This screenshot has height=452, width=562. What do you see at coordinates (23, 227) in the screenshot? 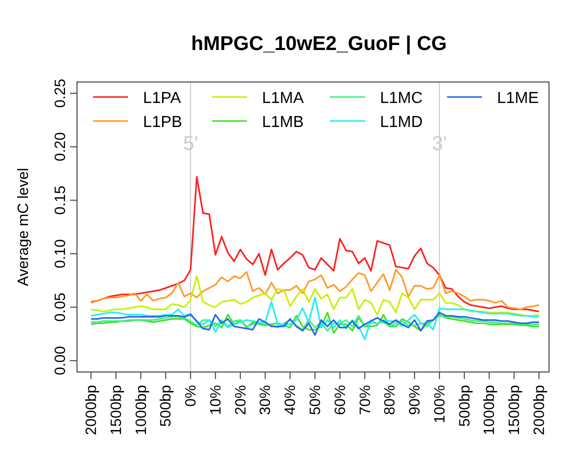
I see `y-axis-title: Average mC level` at bounding box center [23, 227].